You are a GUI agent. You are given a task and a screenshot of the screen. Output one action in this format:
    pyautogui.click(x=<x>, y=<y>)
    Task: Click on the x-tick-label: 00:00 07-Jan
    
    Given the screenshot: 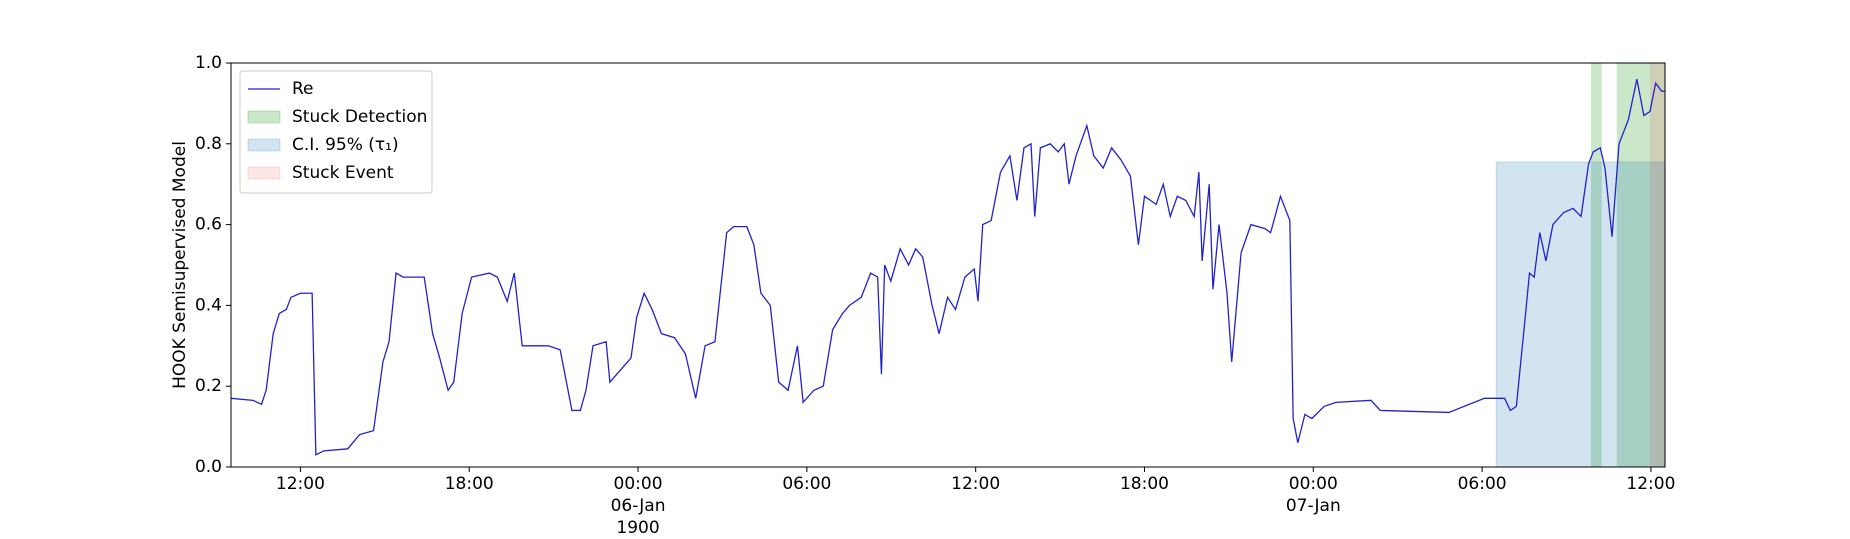 What is the action you would take?
    pyautogui.click(x=1313, y=495)
    